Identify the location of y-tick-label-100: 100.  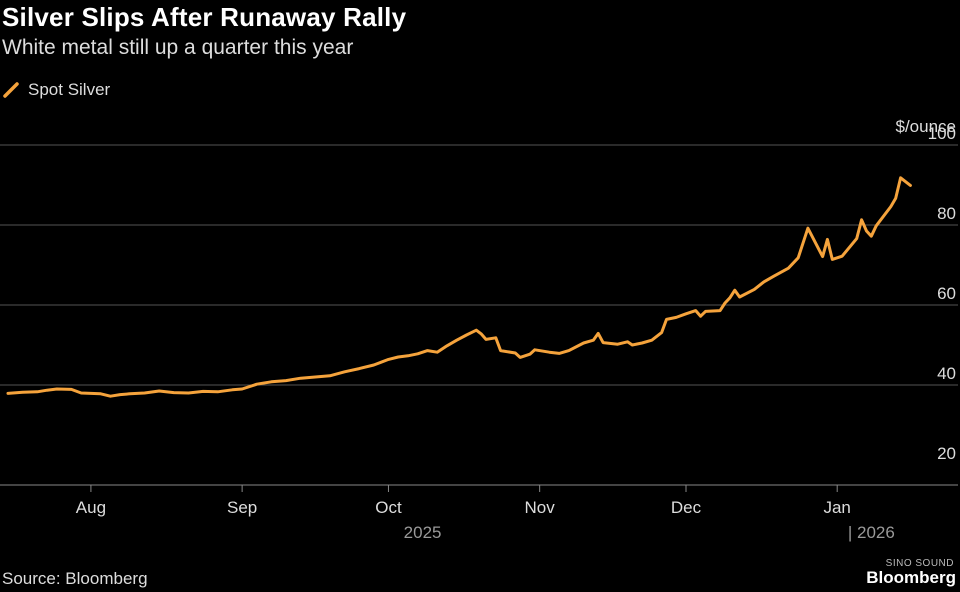
(942, 133).